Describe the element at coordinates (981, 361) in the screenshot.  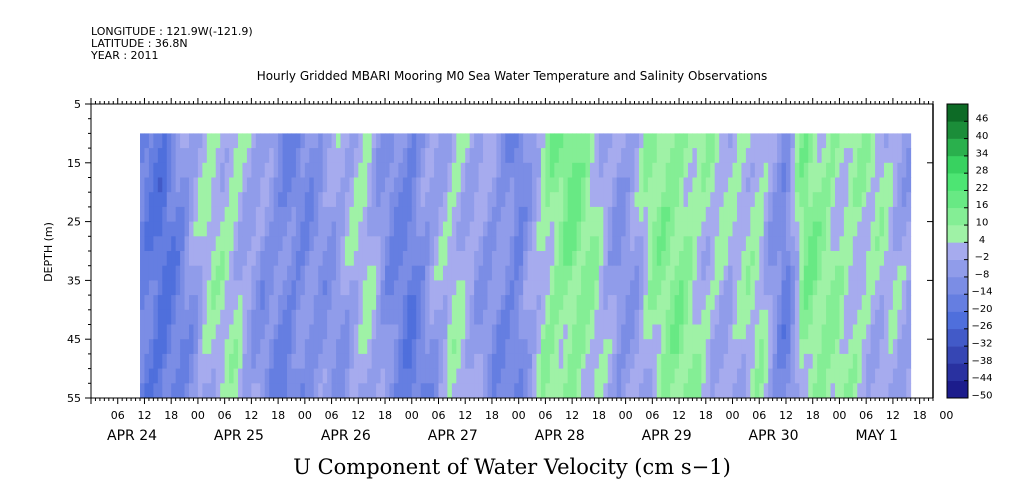
I see `colorbar-label: −38` at that location.